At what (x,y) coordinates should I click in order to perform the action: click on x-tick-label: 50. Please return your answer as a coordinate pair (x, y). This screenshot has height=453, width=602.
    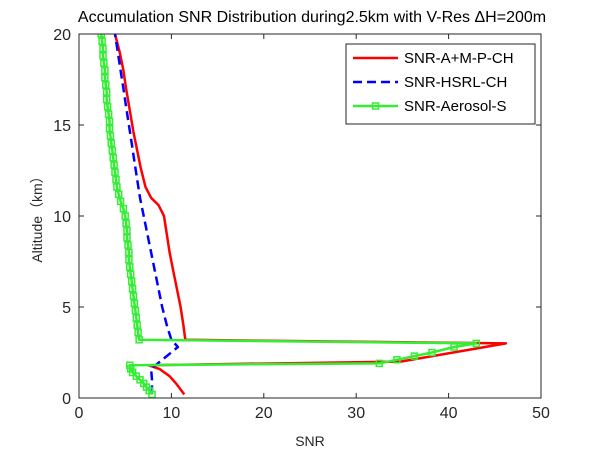
    Looking at the image, I should click on (541, 413).